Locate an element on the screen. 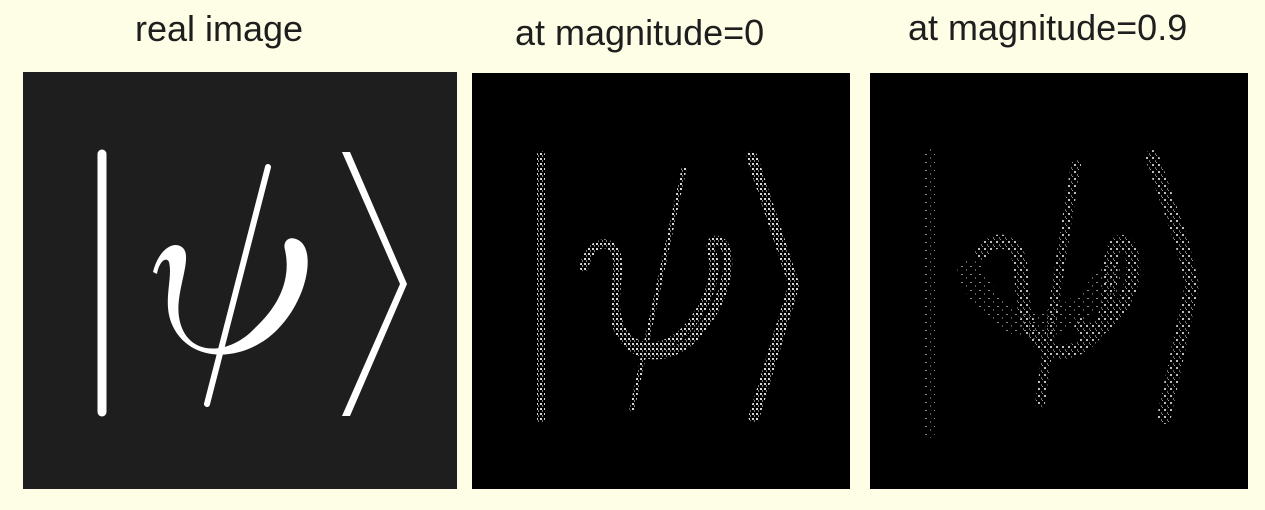  caption-real-image: real image is located at coordinates (219, 28).